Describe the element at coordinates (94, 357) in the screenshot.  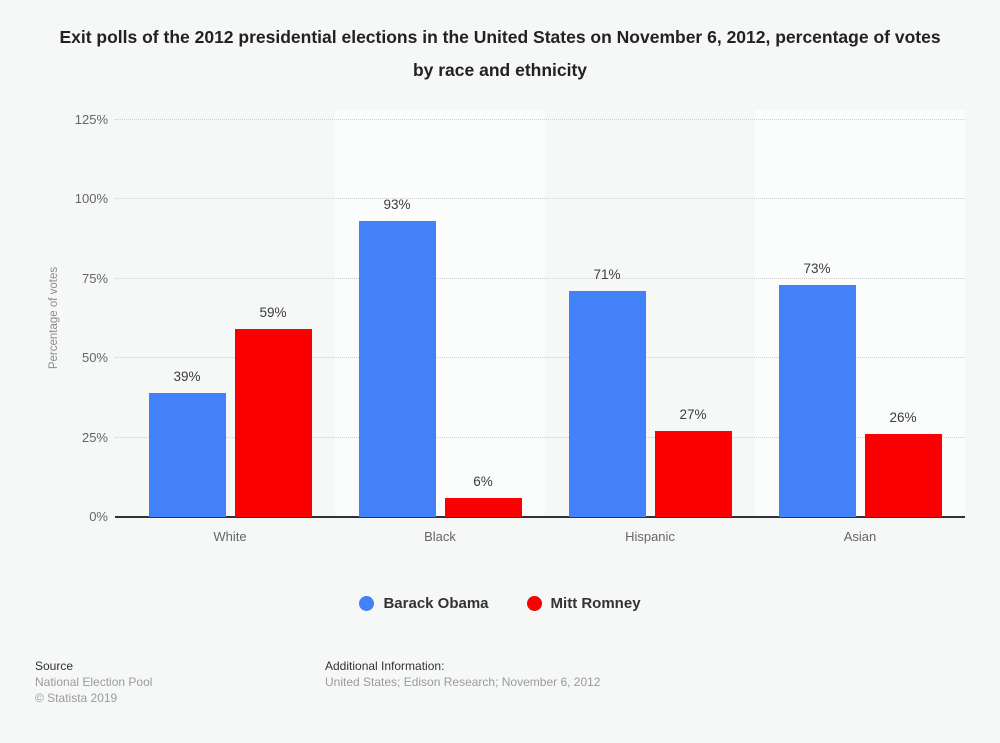
I see `y-tick-label-50: 50%` at that location.